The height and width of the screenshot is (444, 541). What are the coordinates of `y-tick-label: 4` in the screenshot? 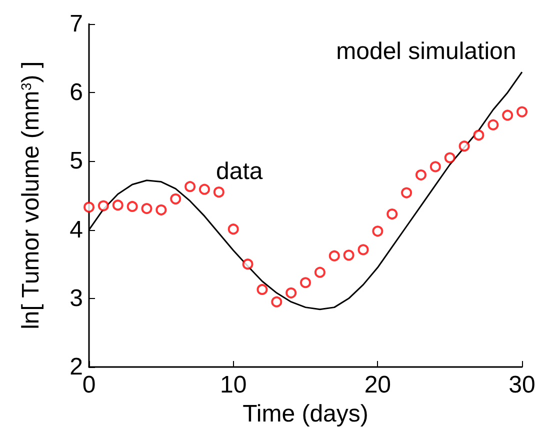 It's located at (76, 230).